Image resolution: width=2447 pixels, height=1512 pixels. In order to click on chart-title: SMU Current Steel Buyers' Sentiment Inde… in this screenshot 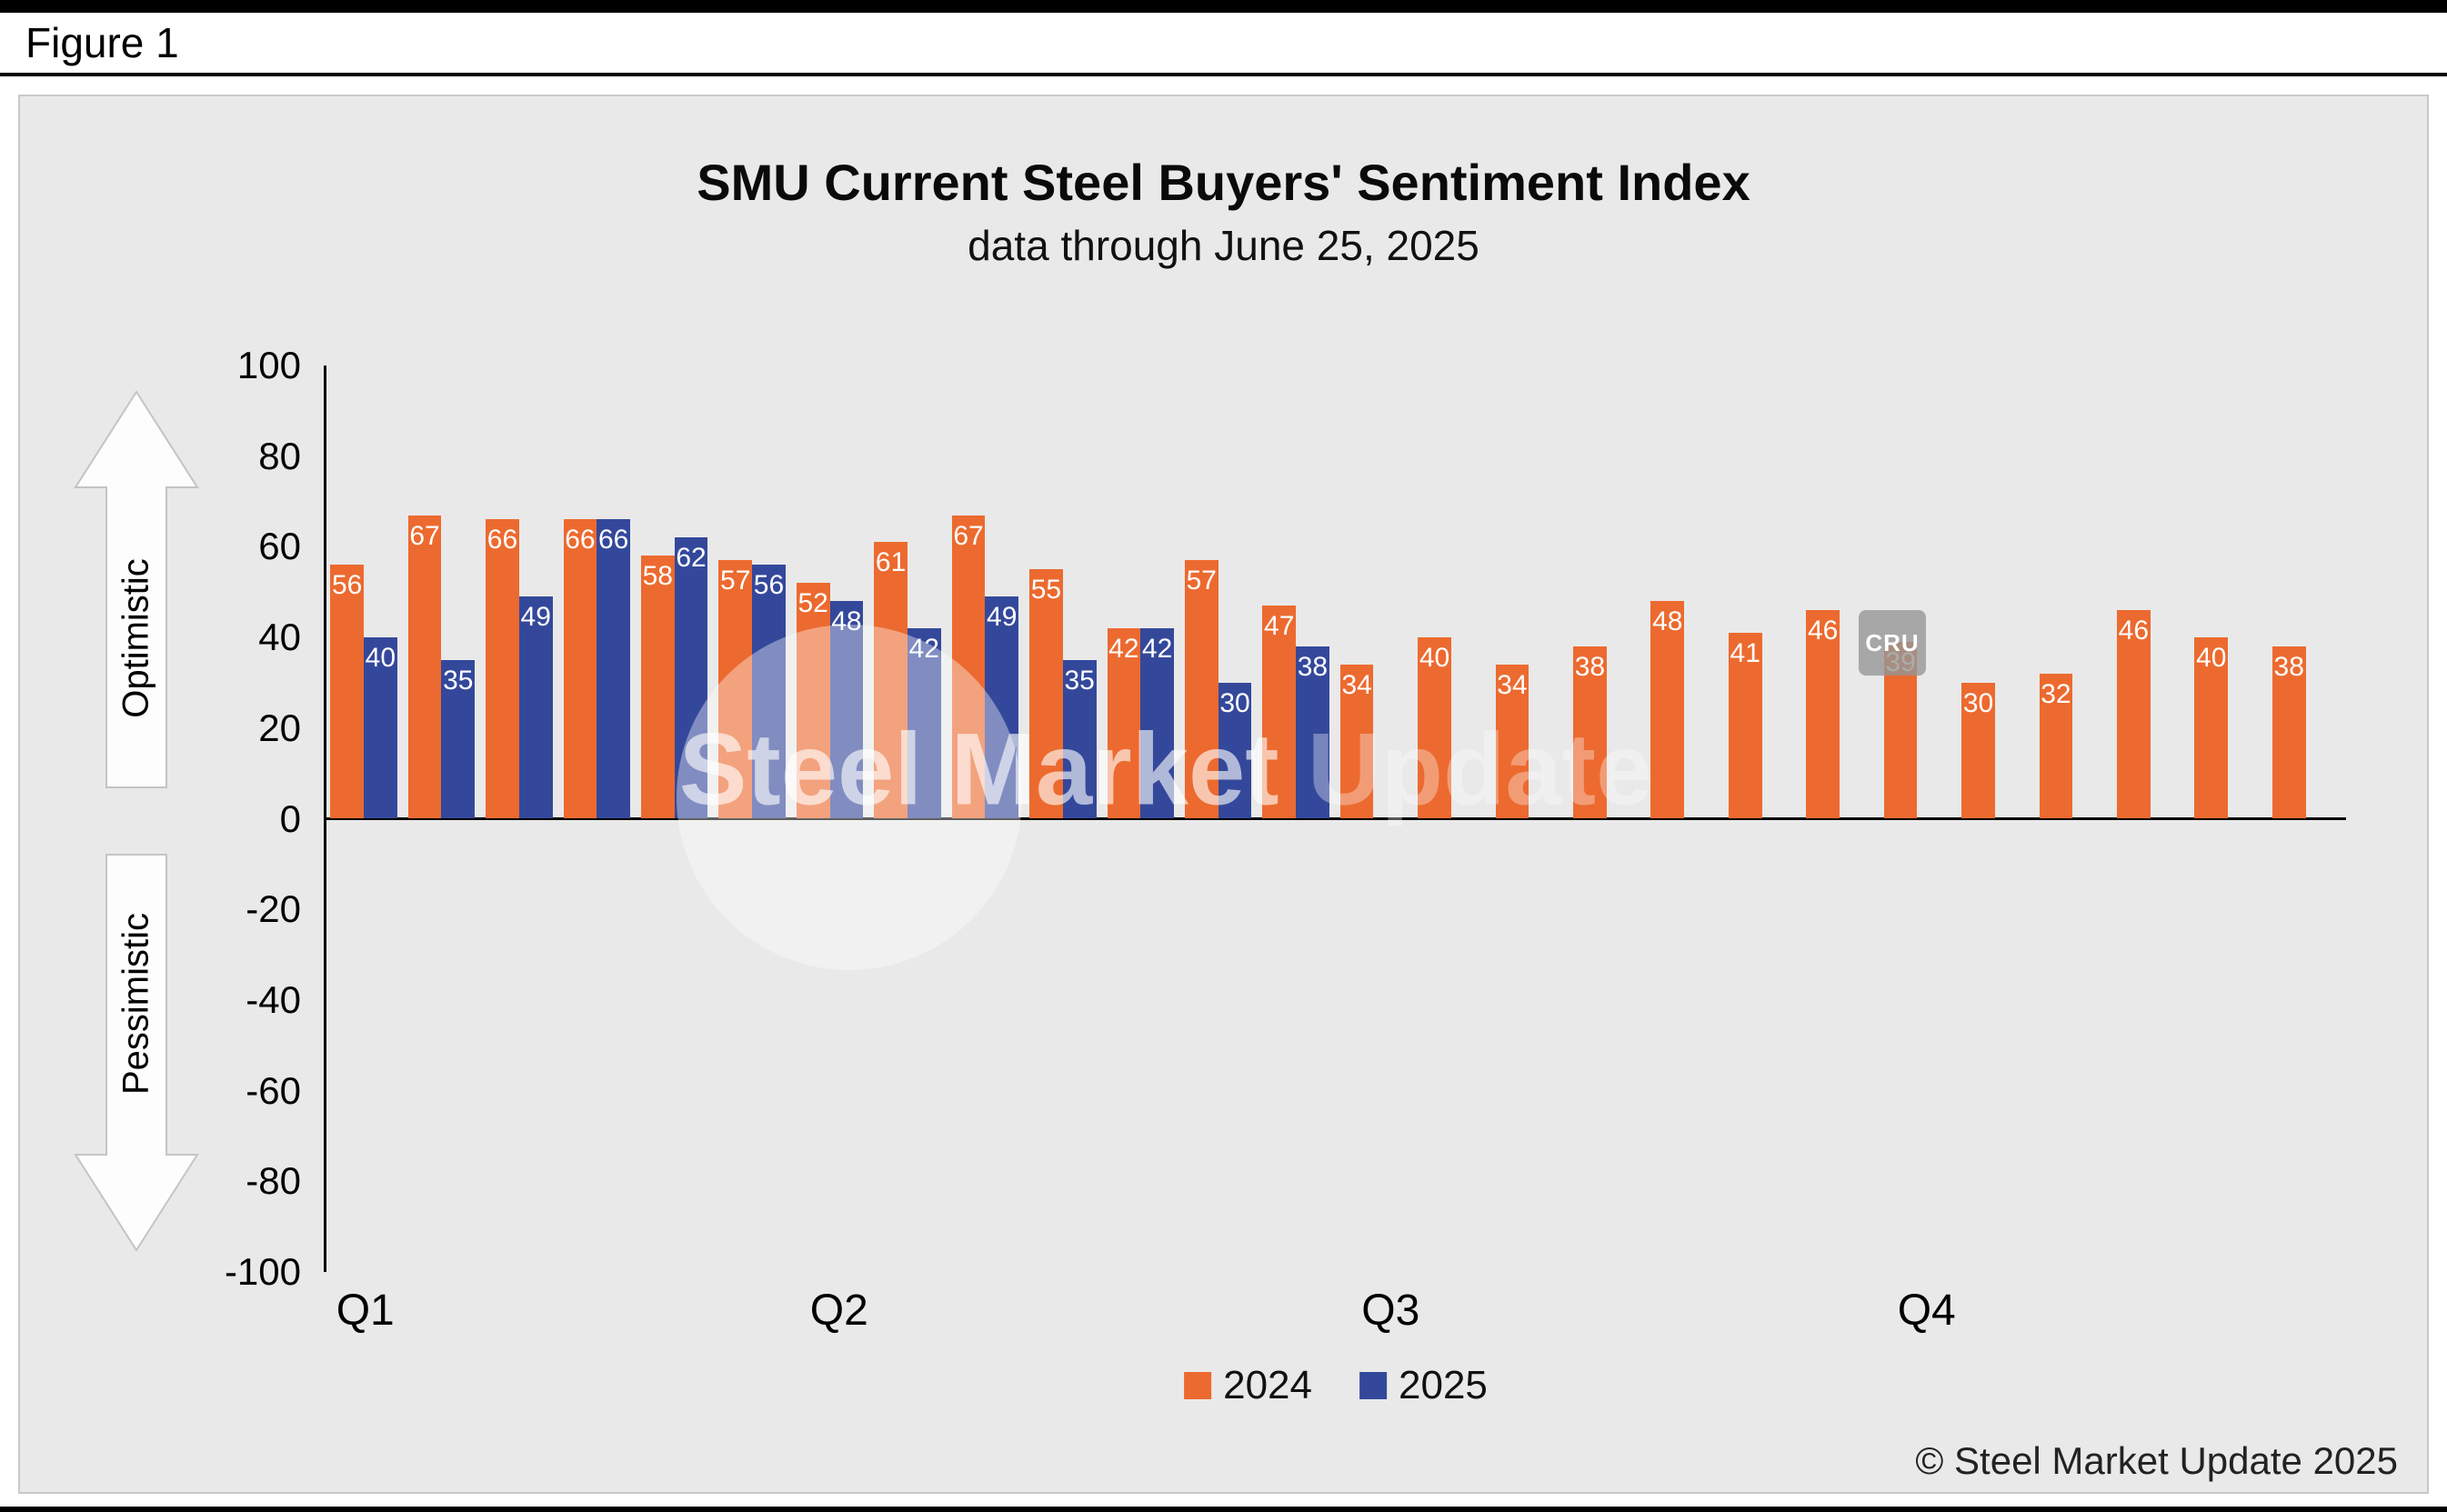, I will do `click(1224, 182)`.